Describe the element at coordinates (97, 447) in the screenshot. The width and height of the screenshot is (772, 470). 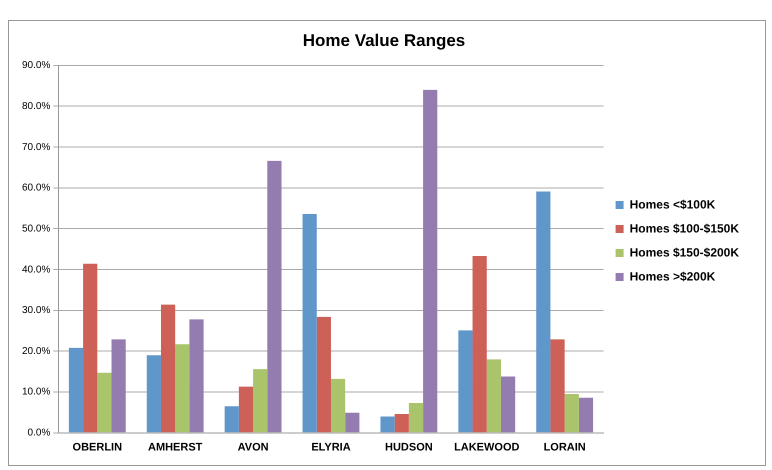
I see `x-tick-label: OBERLIN` at that location.